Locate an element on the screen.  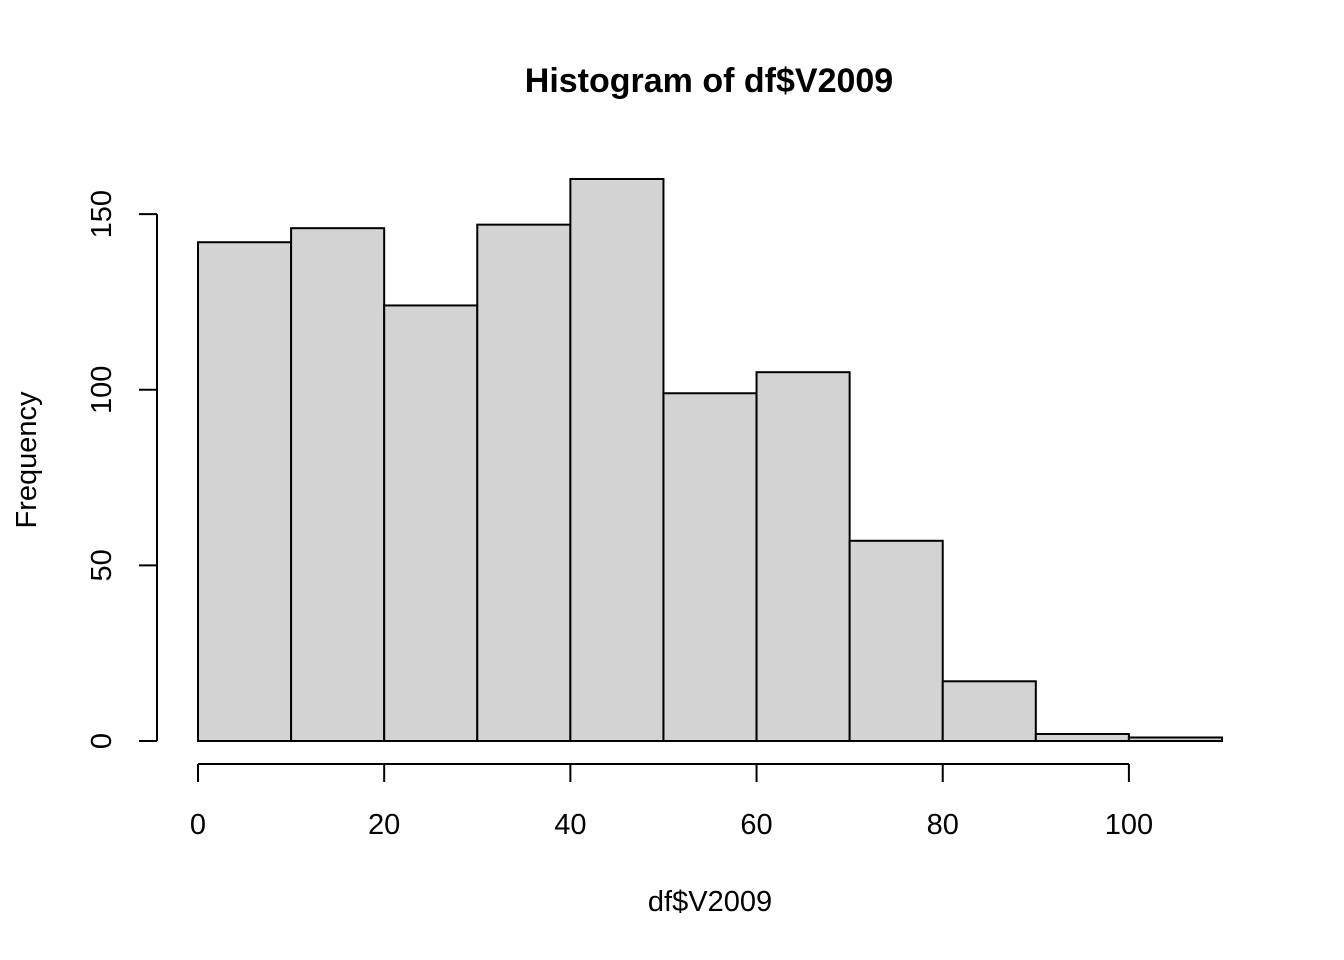
x-tick-label: 0 is located at coordinates (198, 825).